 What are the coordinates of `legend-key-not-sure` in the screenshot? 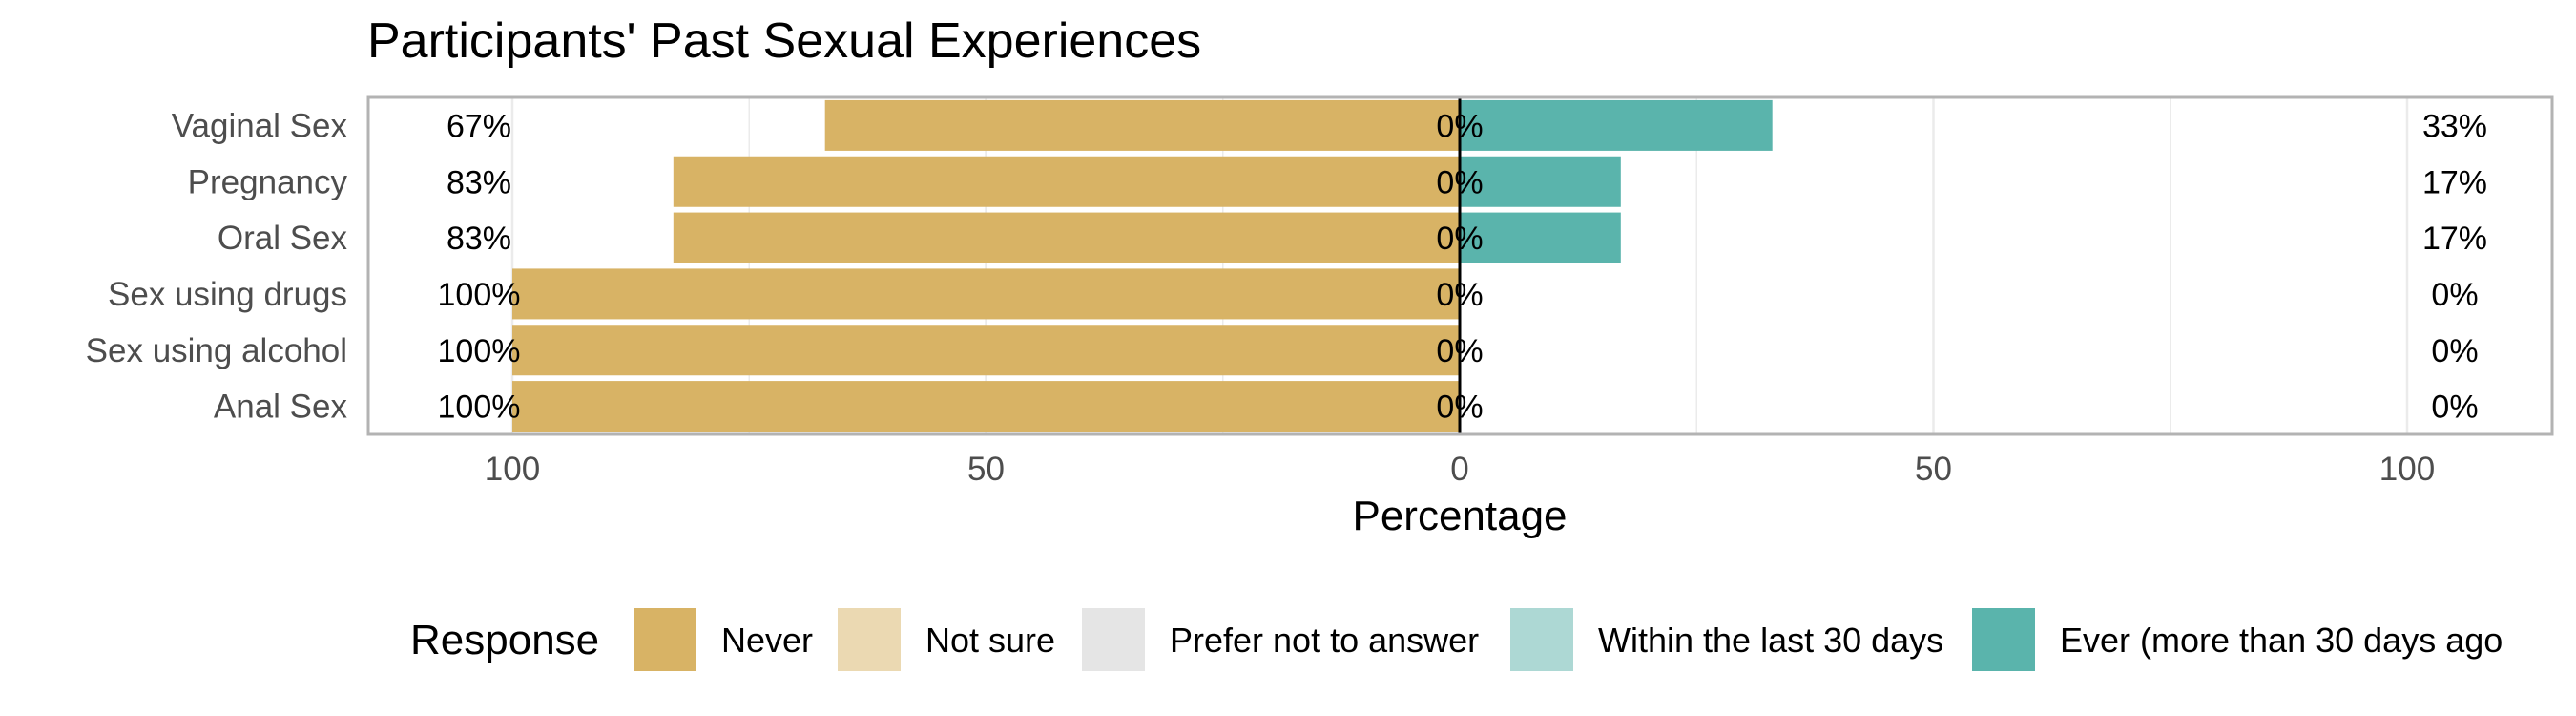 It's located at (869, 639).